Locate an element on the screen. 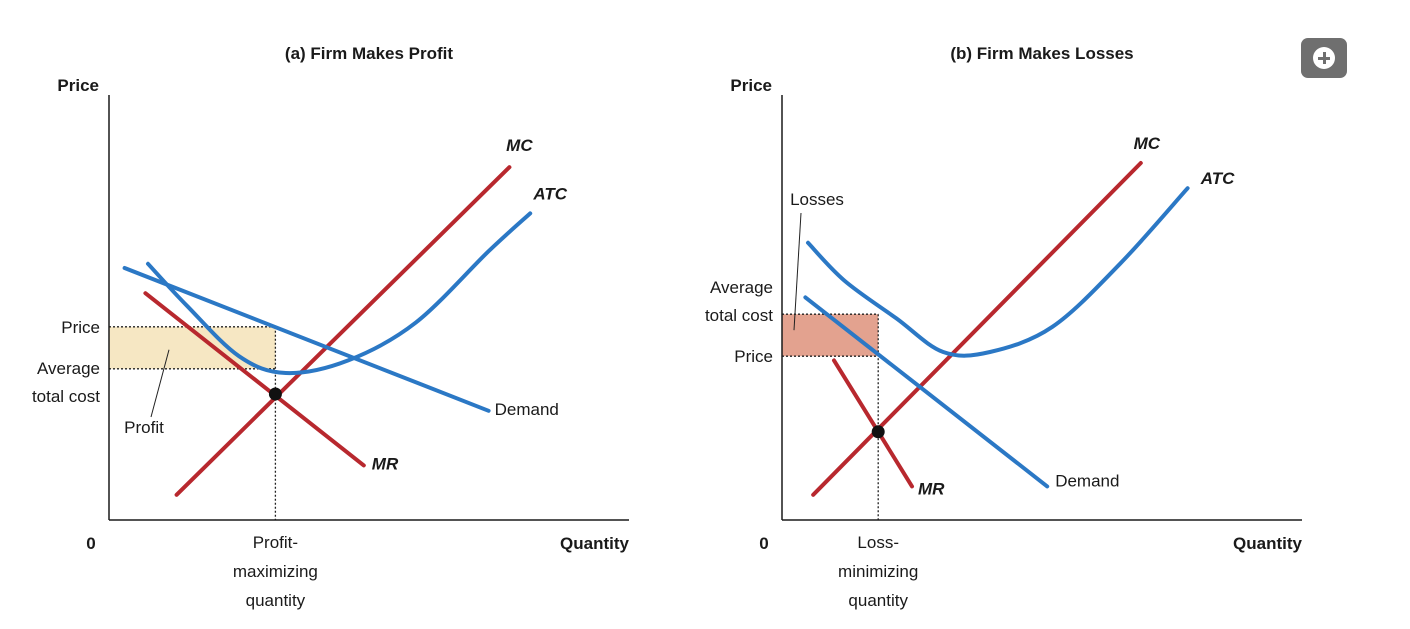 The width and height of the screenshot is (1410, 629). panel-a-y-axis-title: Price is located at coordinates (78, 85).